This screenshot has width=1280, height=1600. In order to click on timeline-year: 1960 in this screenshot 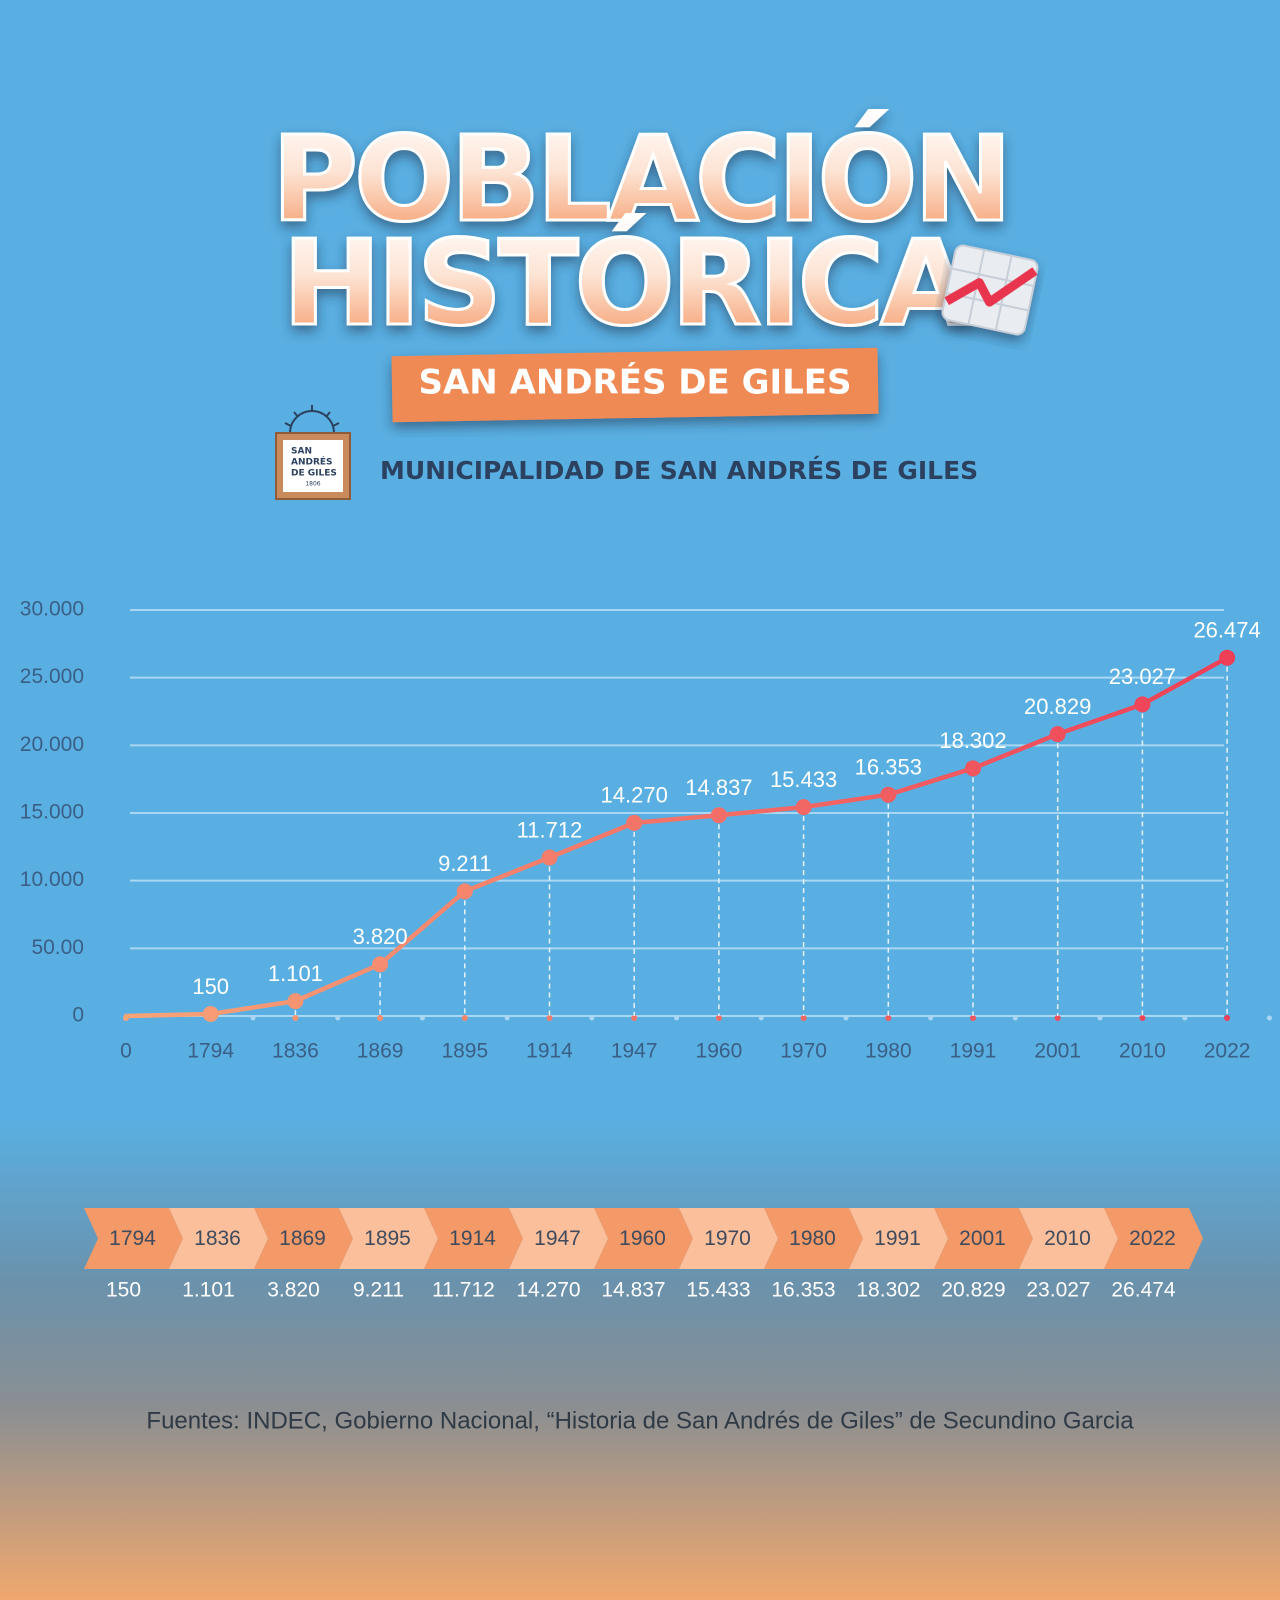, I will do `click(642, 1238)`.